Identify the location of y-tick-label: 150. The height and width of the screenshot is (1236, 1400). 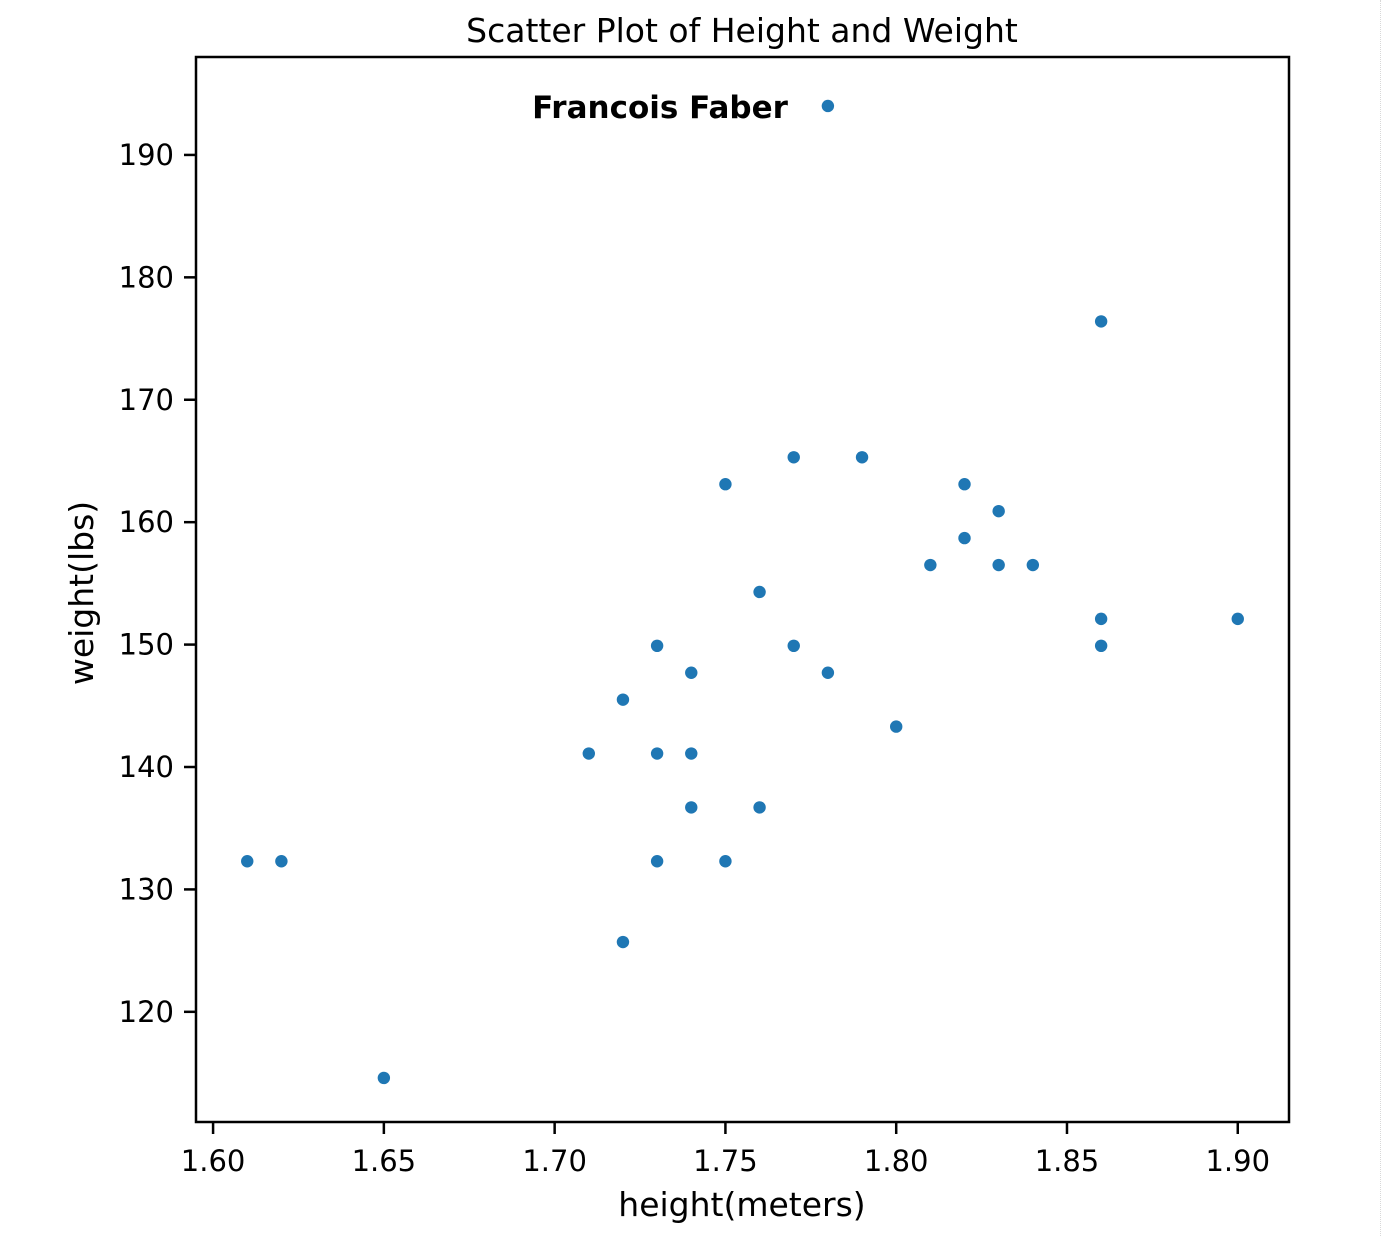
(146, 645).